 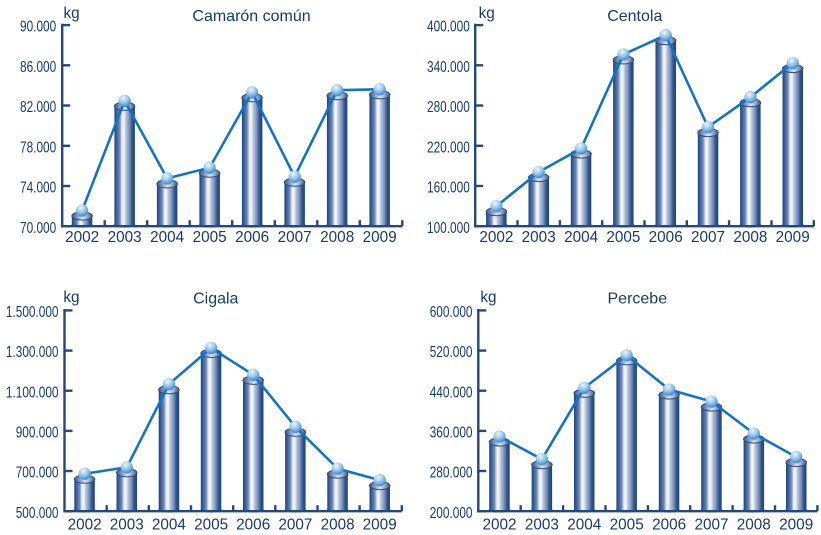 What do you see at coordinates (37, 432) in the screenshot?
I see `svg-text: 900.000` at bounding box center [37, 432].